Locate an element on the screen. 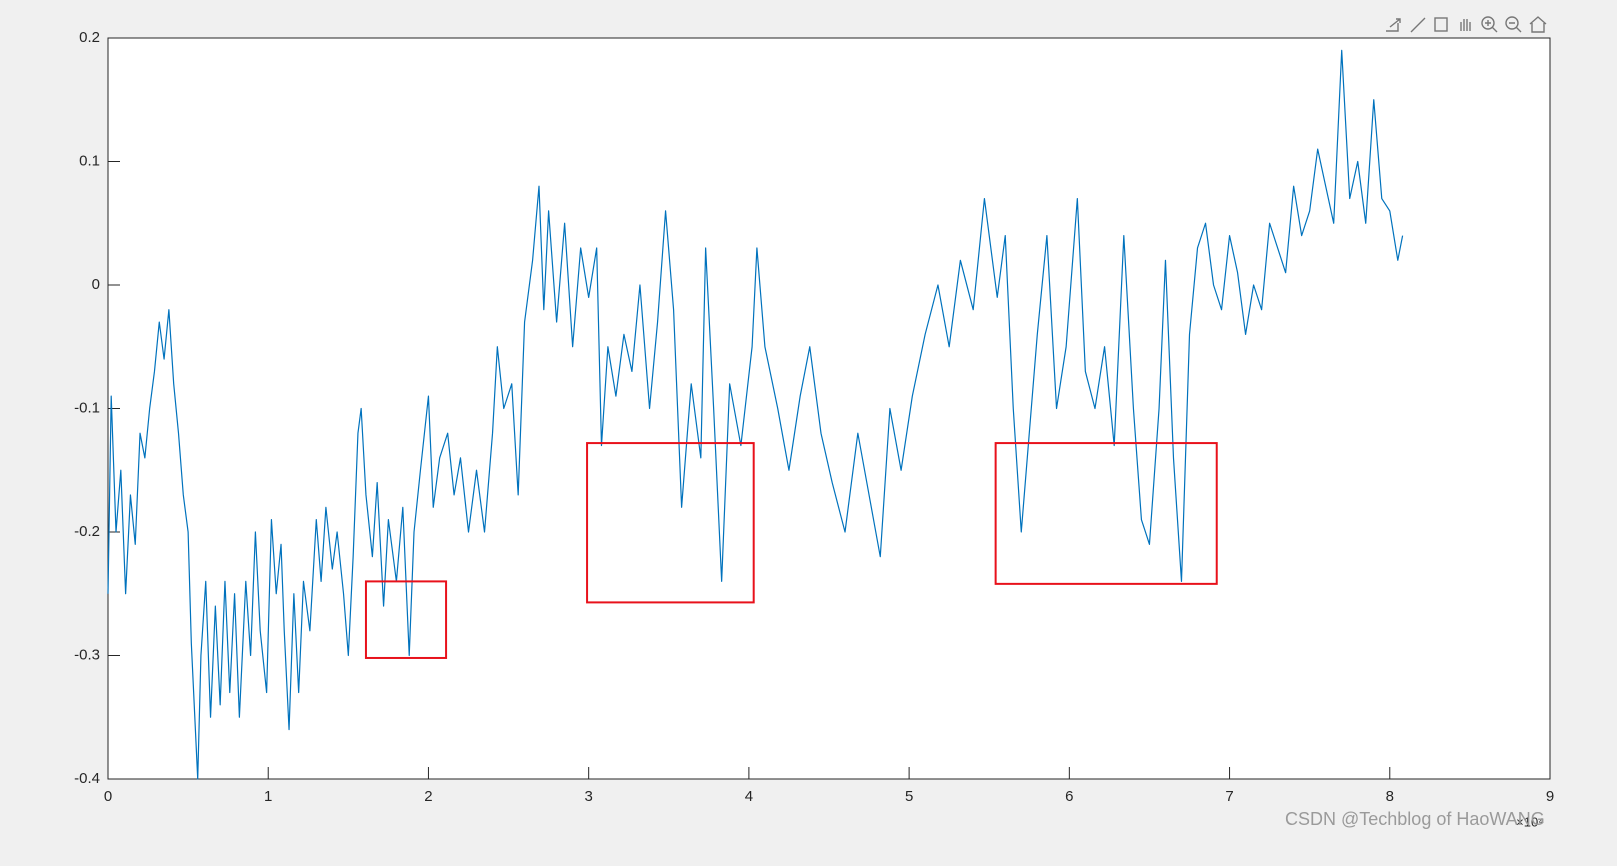  x-tick-label: 1 is located at coordinates (268, 796).